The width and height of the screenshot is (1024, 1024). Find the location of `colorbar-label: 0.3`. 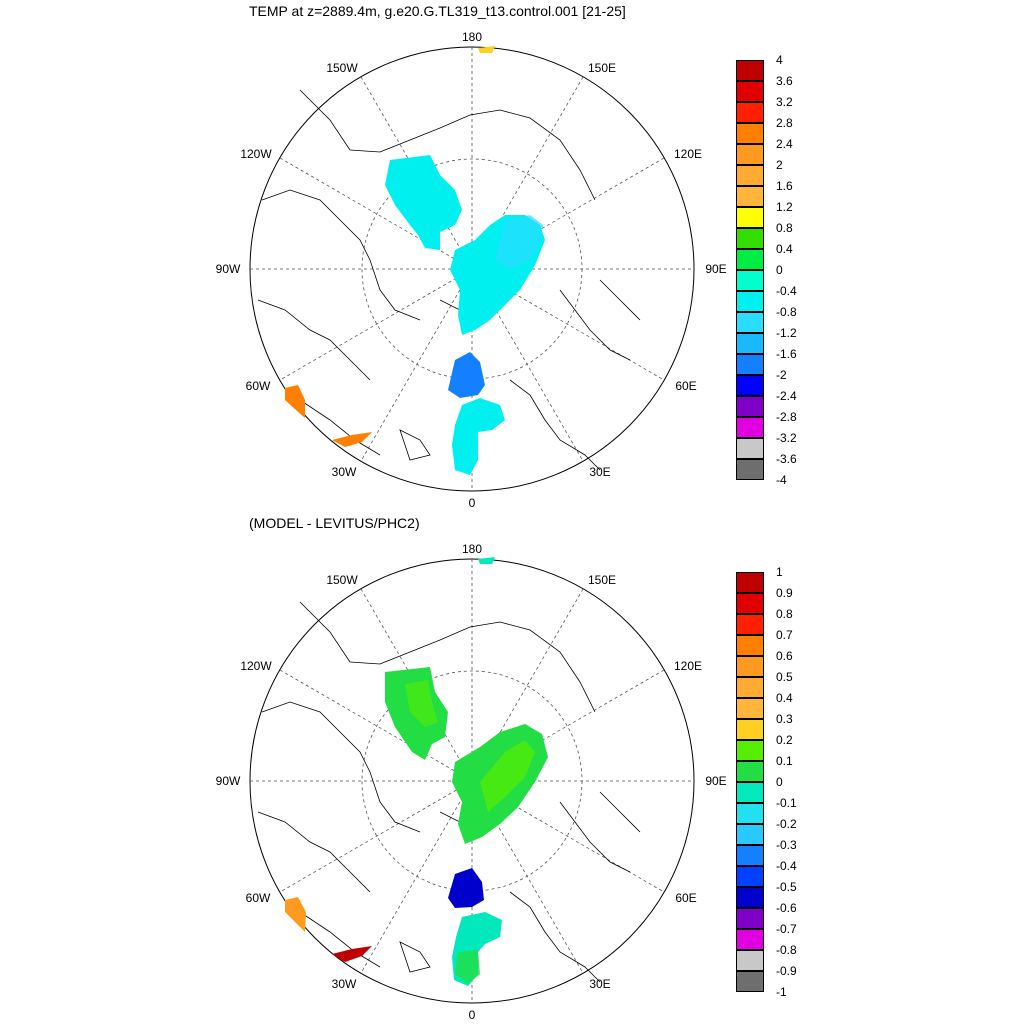

colorbar-label: 0.3 is located at coordinates (784, 719).